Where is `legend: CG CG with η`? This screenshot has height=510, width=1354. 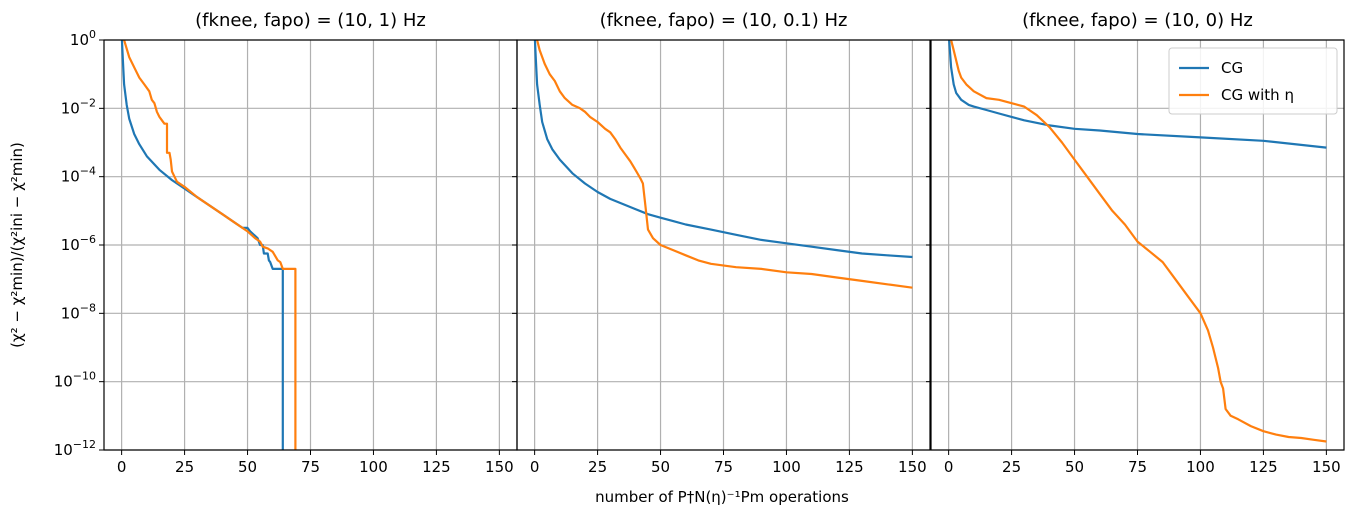 legend: CG CG with η is located at coordinates (1253, 81).